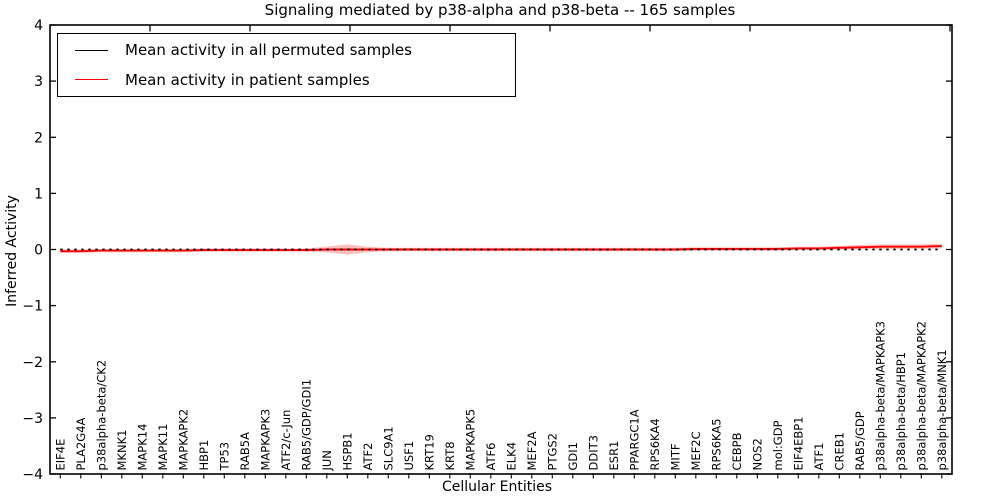 The width and height of the screenshot is (1000, 500). Describe the element at coordinates (347, 451) in the screenshot. I see `x-tick-label: HSPB1` at that location.